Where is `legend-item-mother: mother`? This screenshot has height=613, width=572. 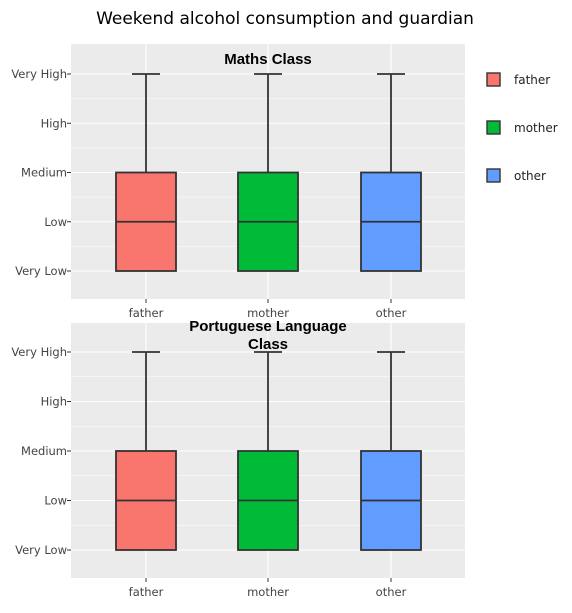
legend-item-mother: mother is located at coordinates (522, 127).